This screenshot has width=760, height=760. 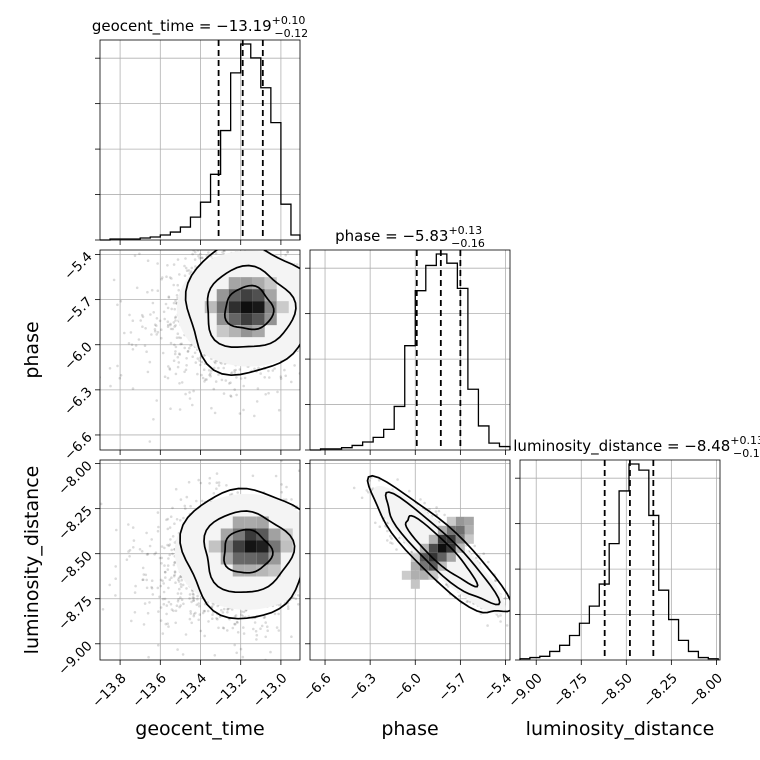 What do you see at coordinates (621, 446) in the screenshot?
I see `title-main: luminosity_distance = −8.48` at bounding box center [621, 446].